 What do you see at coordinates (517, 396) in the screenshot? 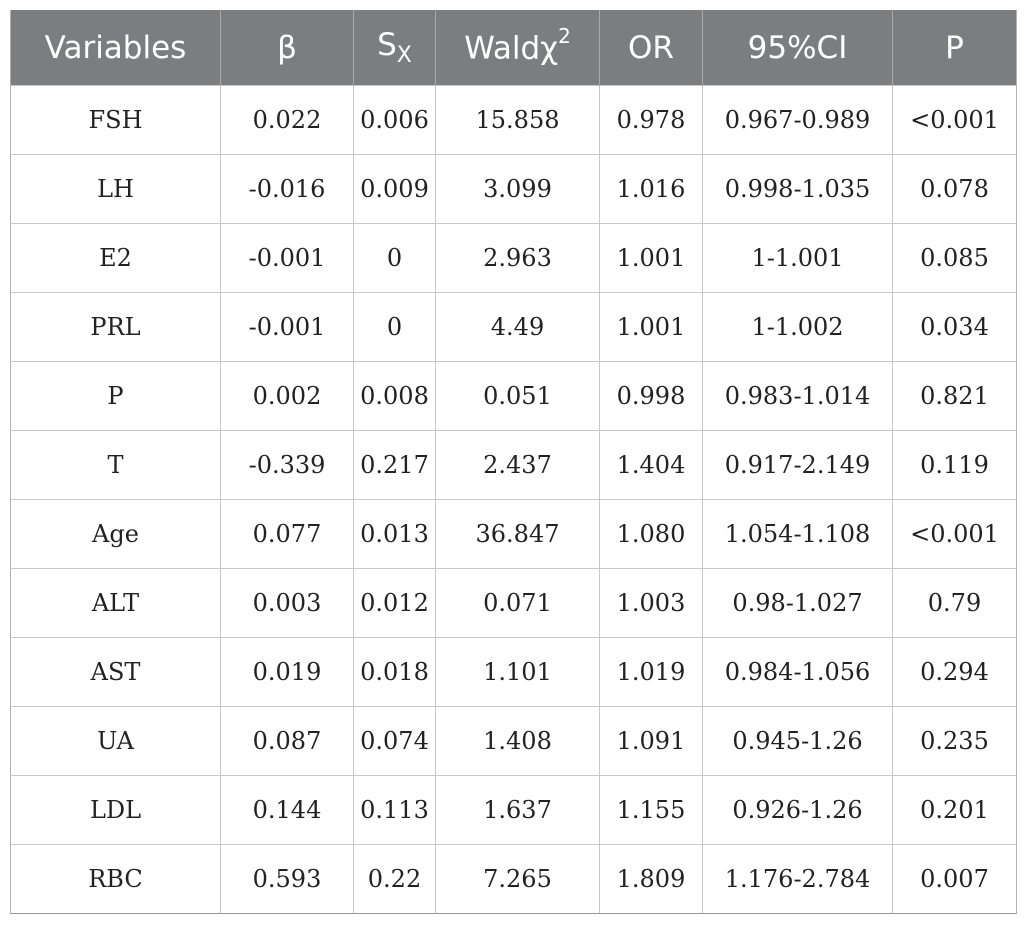
I see `cell-wald: 0.051` at bounding box center [517, 396].